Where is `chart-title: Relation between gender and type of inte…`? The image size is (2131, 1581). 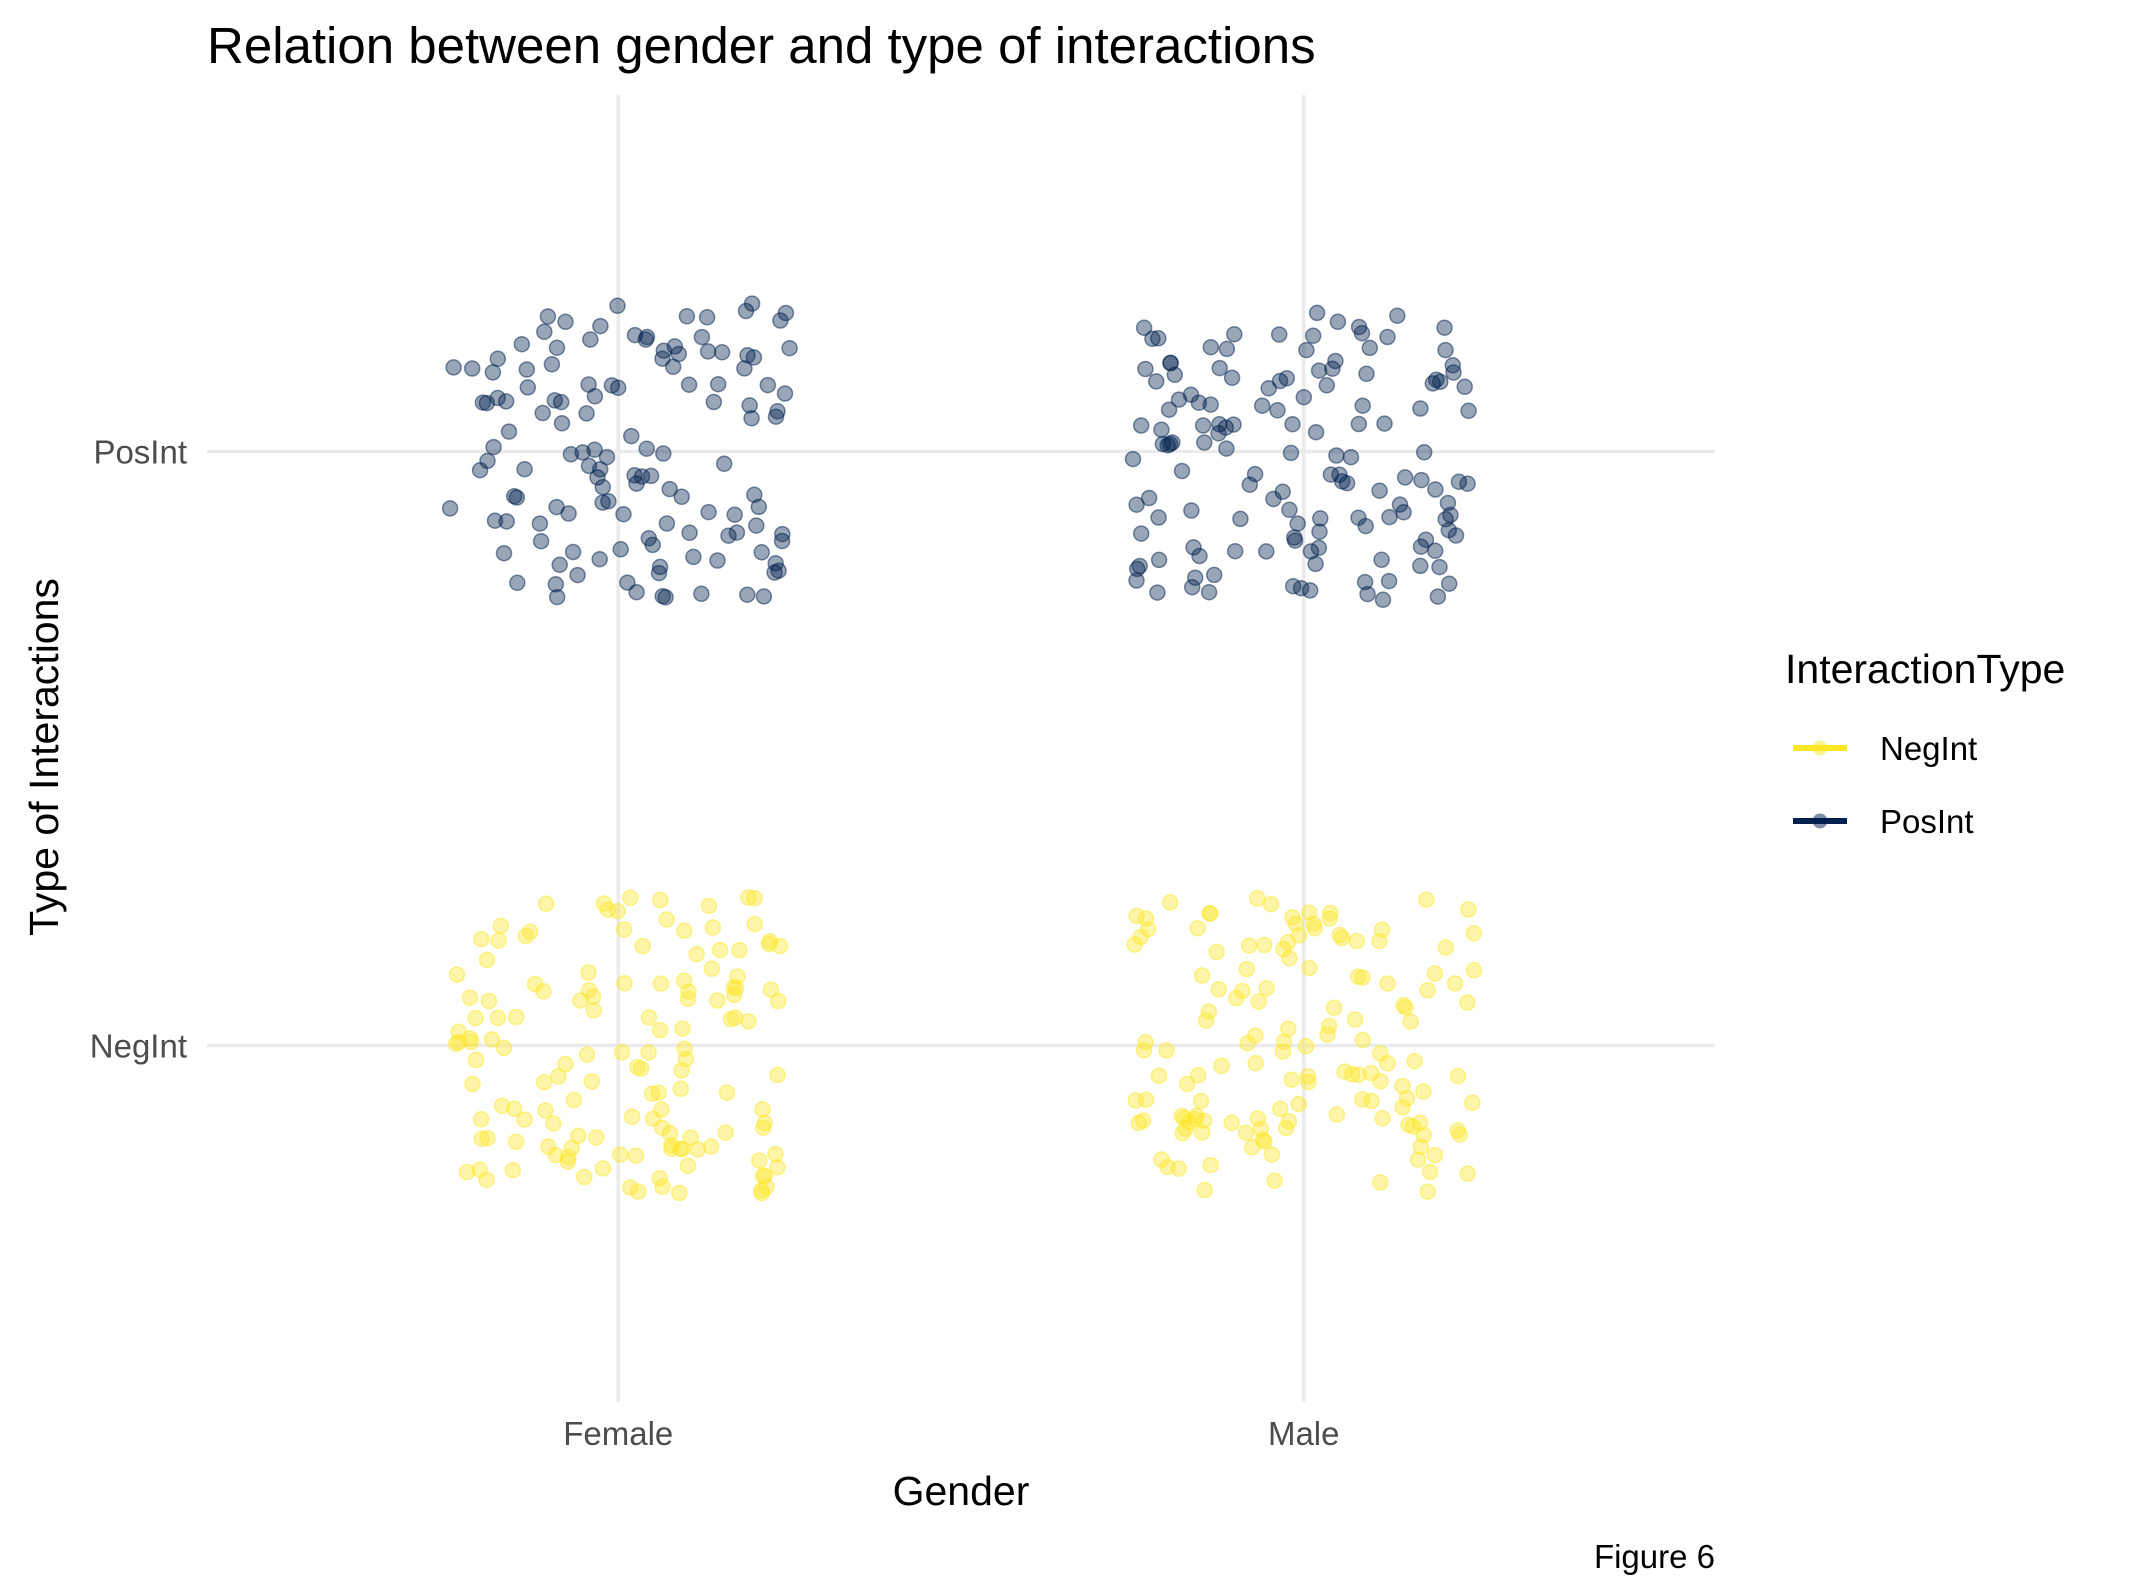 chart-title: Relation between gender and type of inte… is located at coordinates (761, 45).